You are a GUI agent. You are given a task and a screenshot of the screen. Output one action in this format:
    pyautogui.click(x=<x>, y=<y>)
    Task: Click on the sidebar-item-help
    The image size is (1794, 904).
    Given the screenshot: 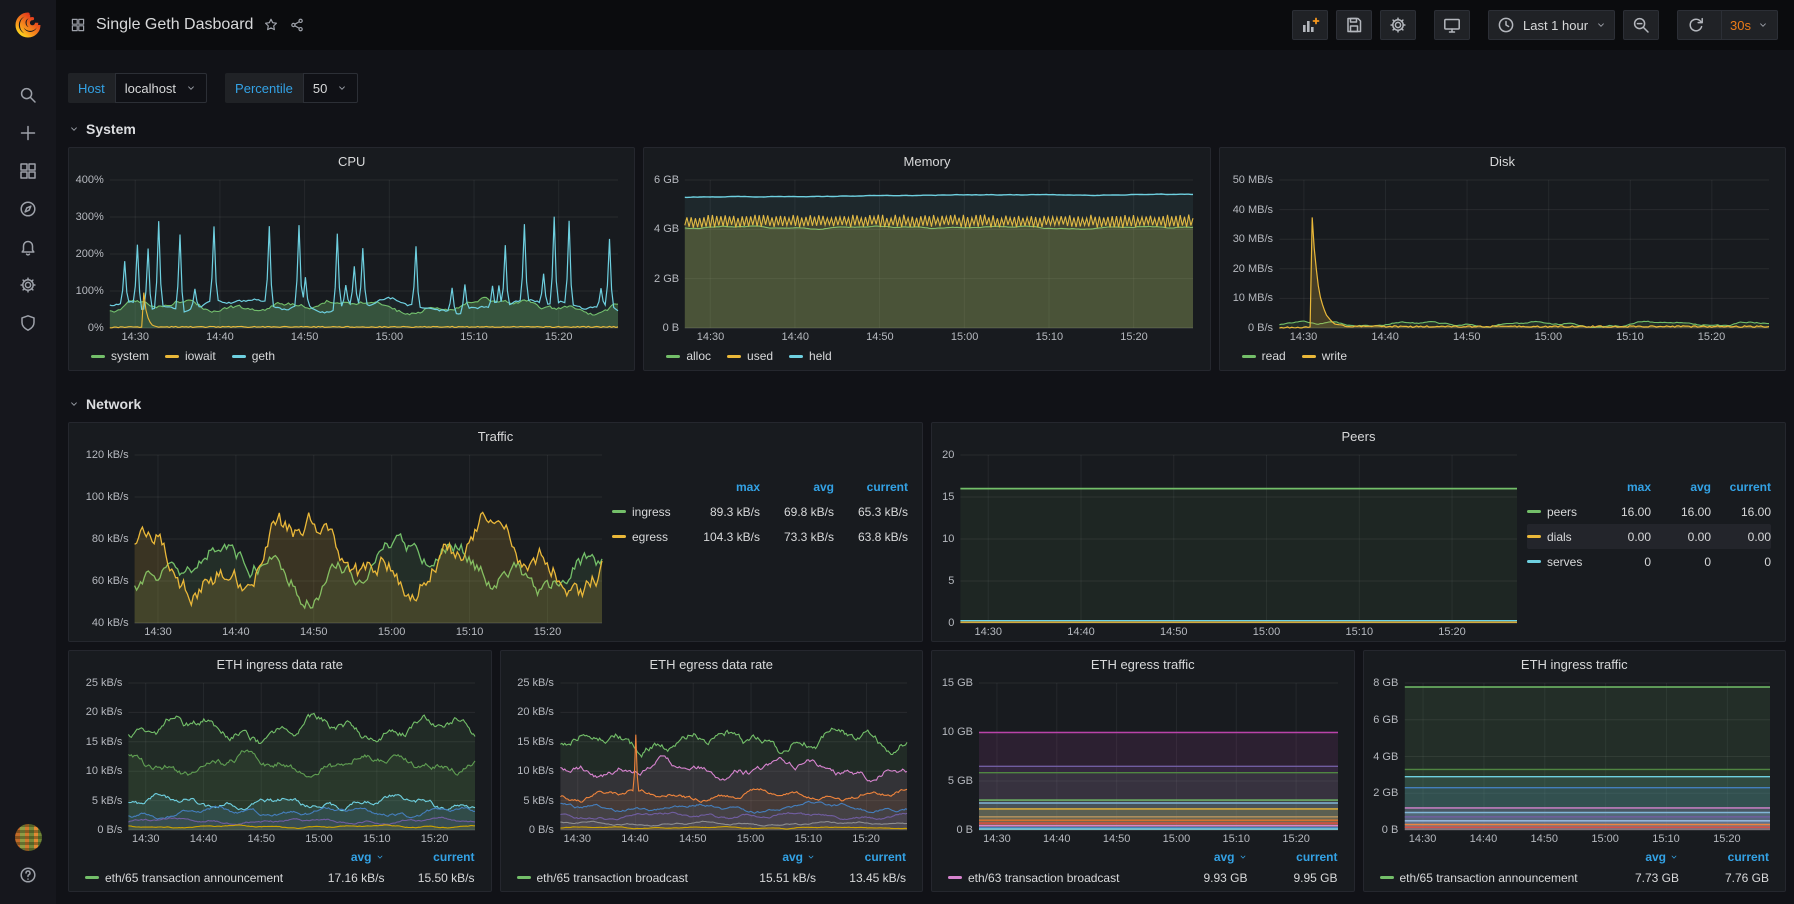 What is the action you would take?
    pyautogui.click(x=28, y=875)
    